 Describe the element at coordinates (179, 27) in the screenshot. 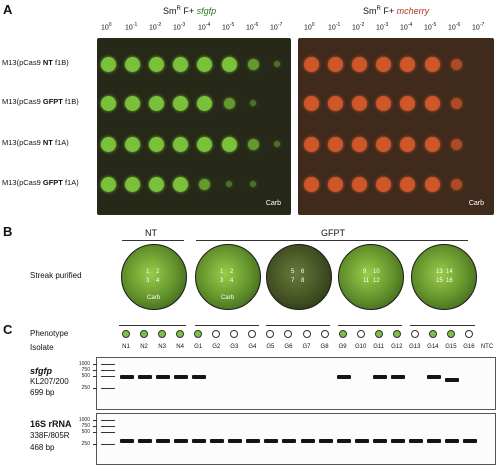

I see `dilution-label: 10-3` at that location.